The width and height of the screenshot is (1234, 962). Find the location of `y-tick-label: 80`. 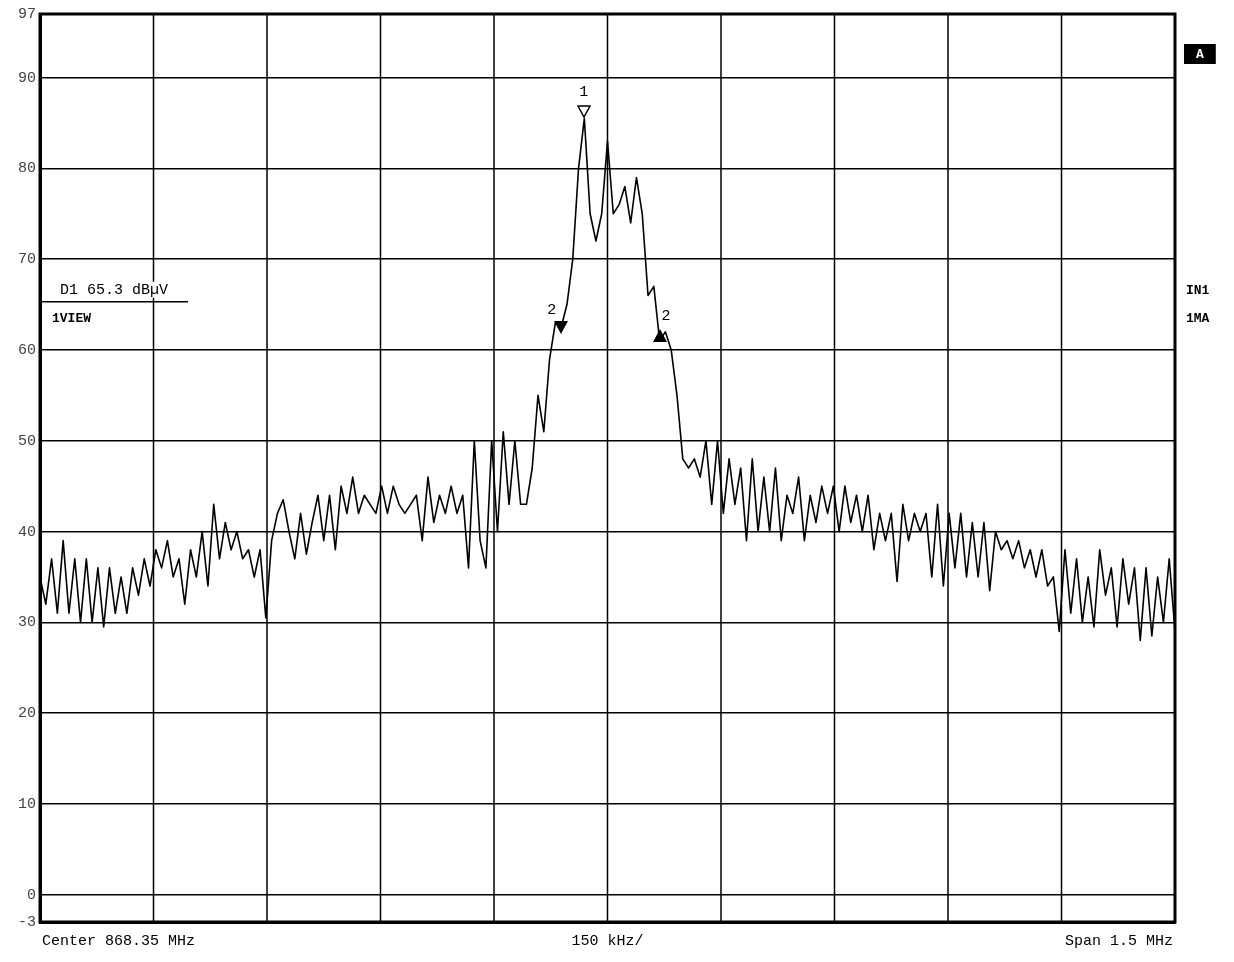

y-tick-label: 80 is located at coordinates (26, 169).